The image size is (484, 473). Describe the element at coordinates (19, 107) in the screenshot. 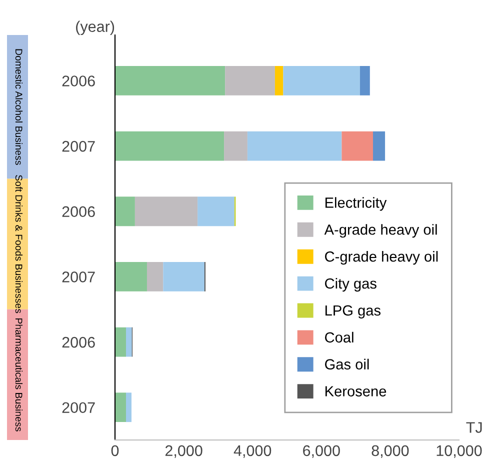

I see `text: Domestic Alcohol Business` at that location.